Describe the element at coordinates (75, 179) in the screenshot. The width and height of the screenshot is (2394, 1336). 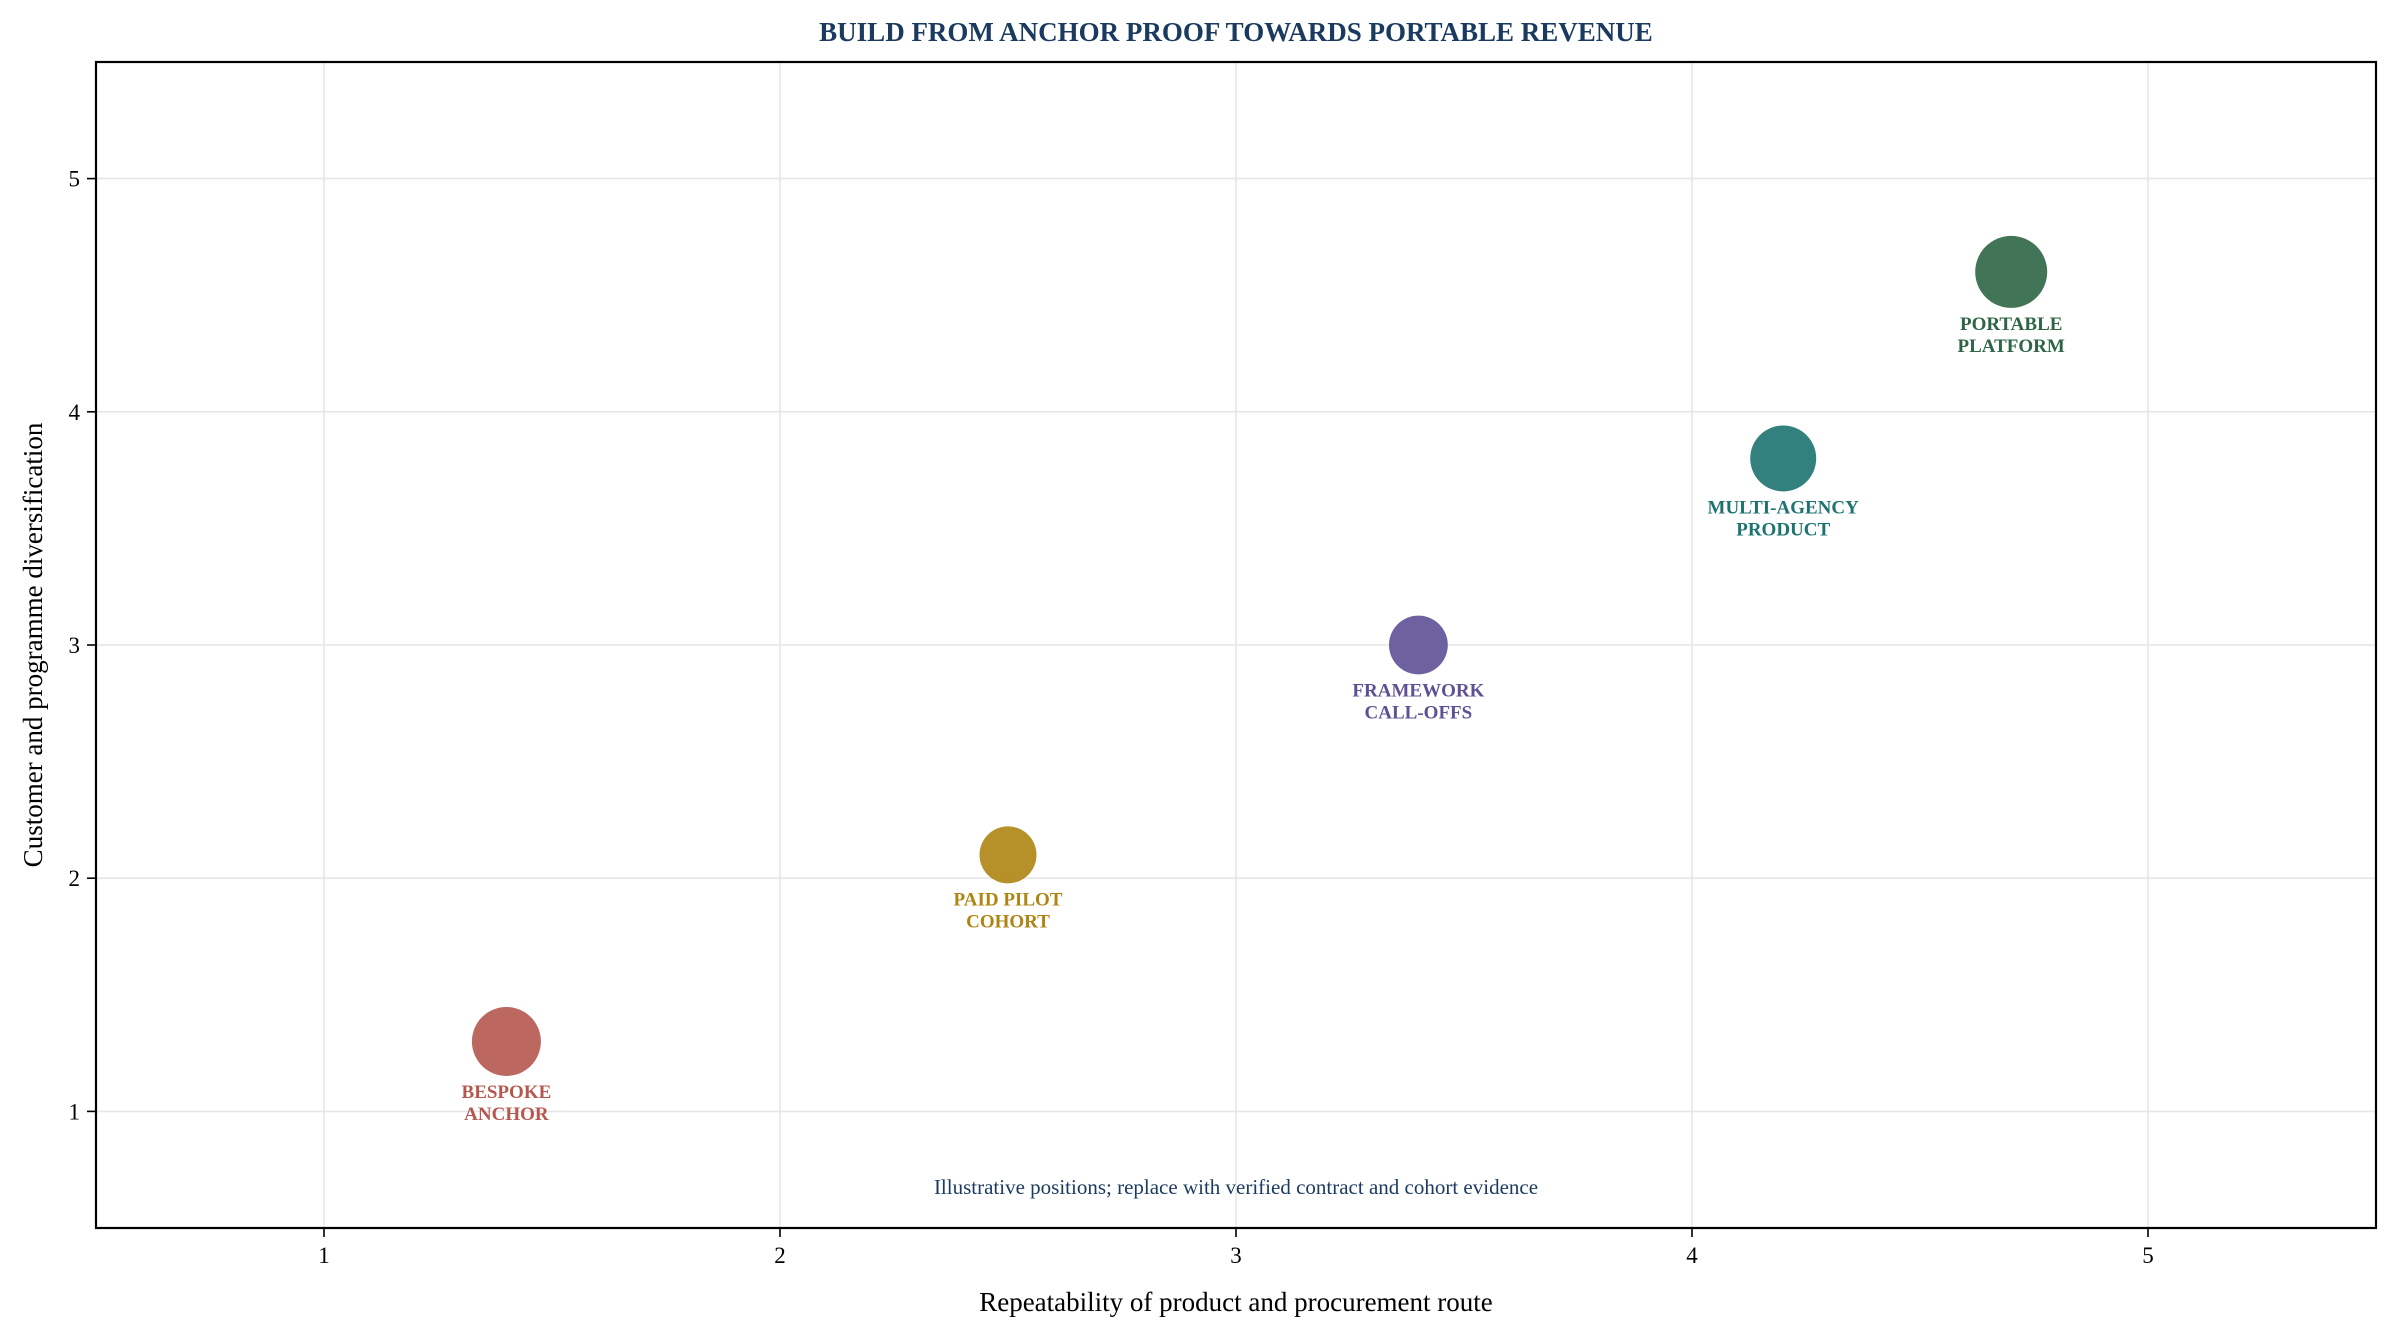
I see `y-tick-label: 5` at that location.